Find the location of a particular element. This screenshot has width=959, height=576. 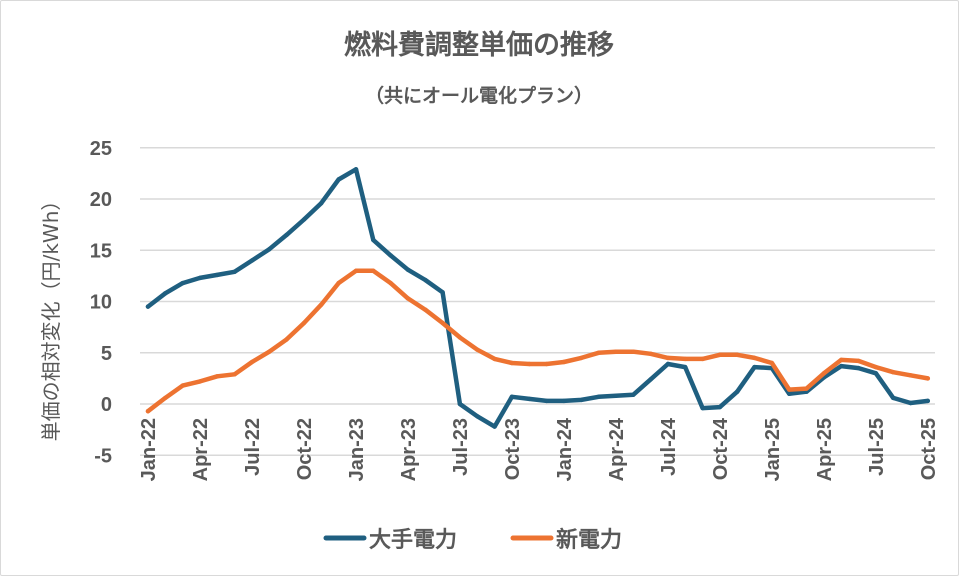

y-tick-label: 5 is located at coordinates (106, 354).